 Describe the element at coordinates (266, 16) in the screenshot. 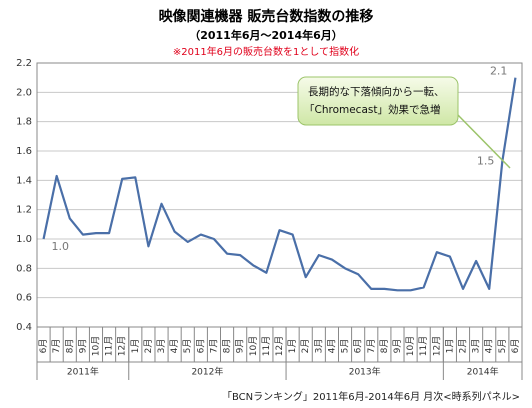

I see `chart-title: 映像関連機器 販売台数指数の推移` at that location.